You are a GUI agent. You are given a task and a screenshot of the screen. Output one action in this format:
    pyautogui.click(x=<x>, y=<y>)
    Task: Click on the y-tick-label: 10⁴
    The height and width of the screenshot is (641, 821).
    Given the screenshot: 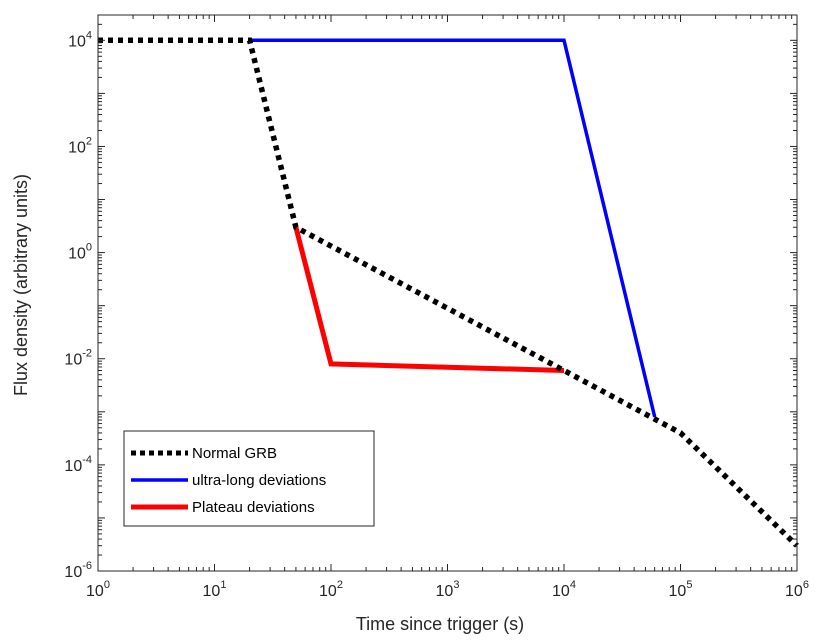 What is the action you would take?
    pyautogui.click(x=80, y=39)
    